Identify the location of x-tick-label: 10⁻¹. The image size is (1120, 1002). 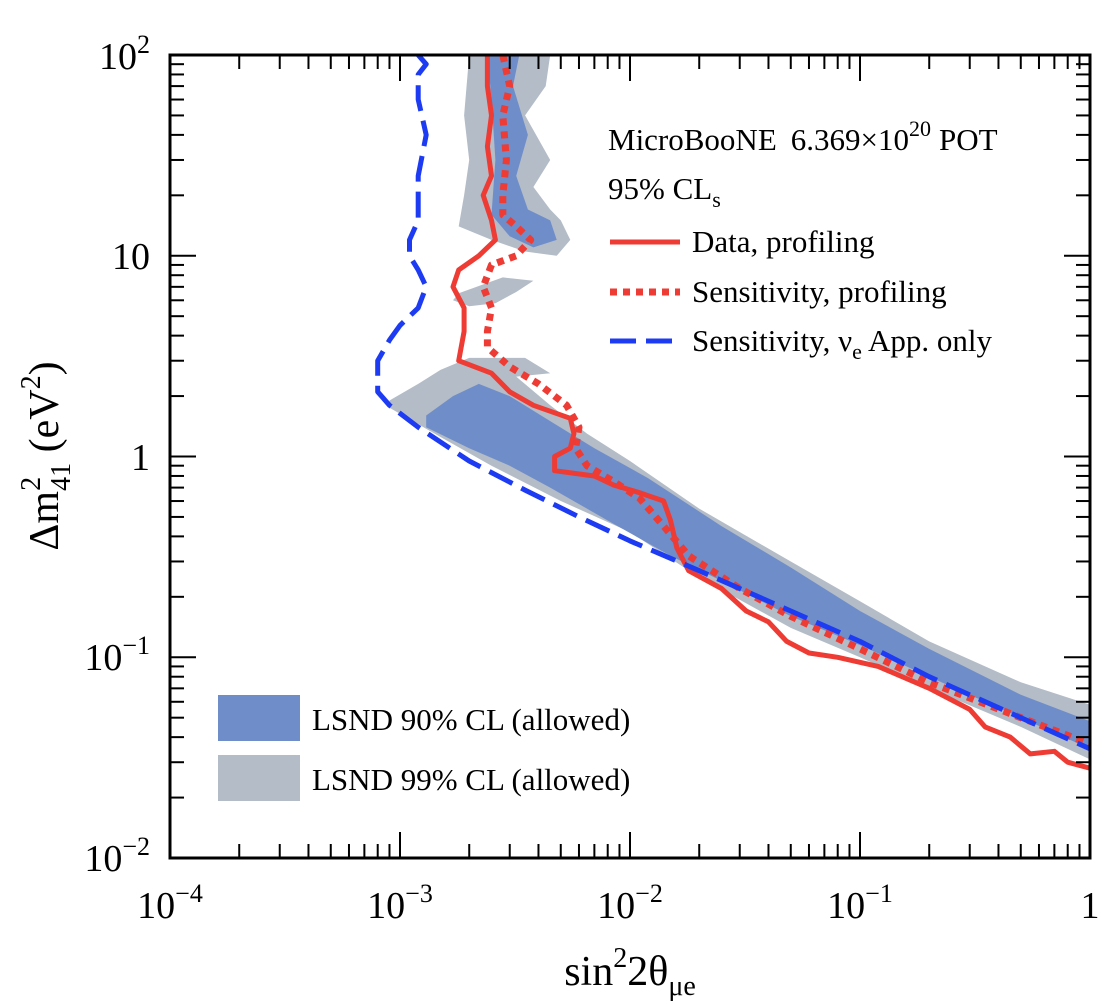
(860, 903).